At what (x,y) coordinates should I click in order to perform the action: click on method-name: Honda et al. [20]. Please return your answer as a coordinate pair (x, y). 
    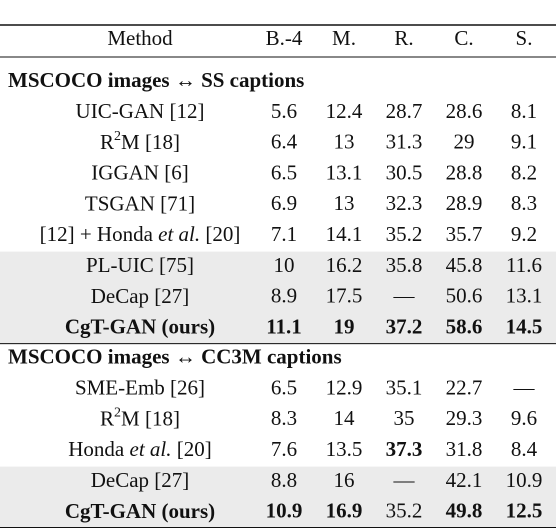
    Looking at the image, I should click on (140, 449).